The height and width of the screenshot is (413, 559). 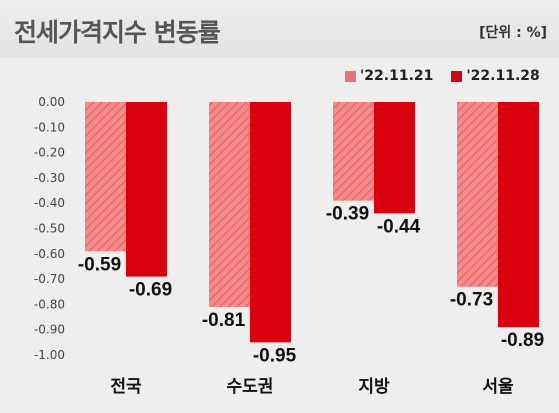 What do you see at coordinates (442, 76) in the screenshot?
I see `legend: '22.11.21 '22.11.28` at bounding box center [442, 76].